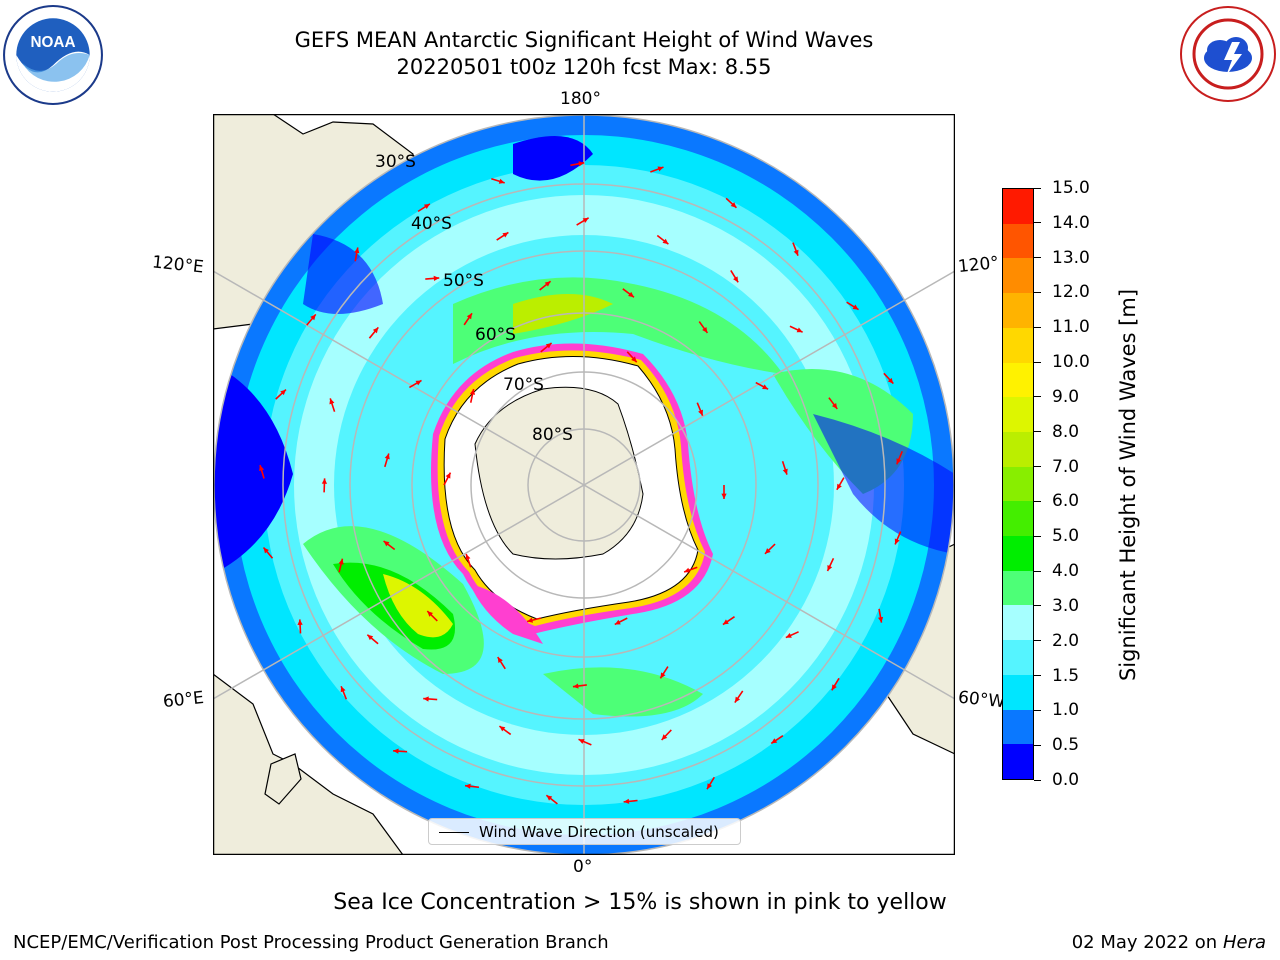  Describe the element at coordinates (1071, 292) in the screenshot. I see `colorbar-tick-label: 12.0` at that location.